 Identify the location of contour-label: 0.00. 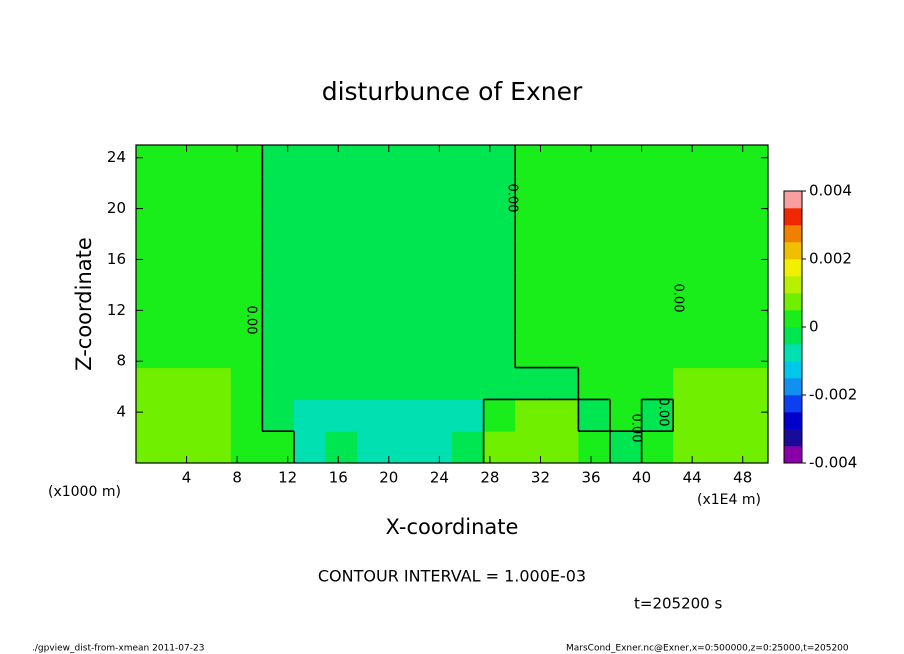
(678, 298).